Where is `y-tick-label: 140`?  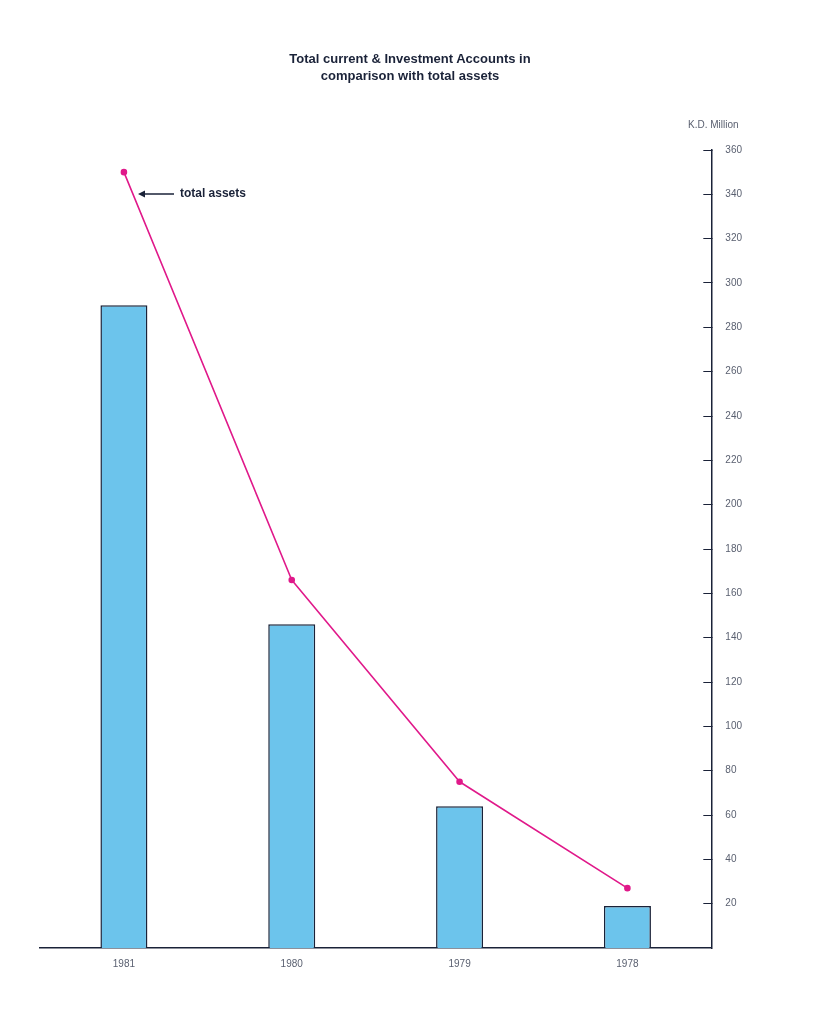 y-tick-label: 140 is located at coordinates (734, 637).